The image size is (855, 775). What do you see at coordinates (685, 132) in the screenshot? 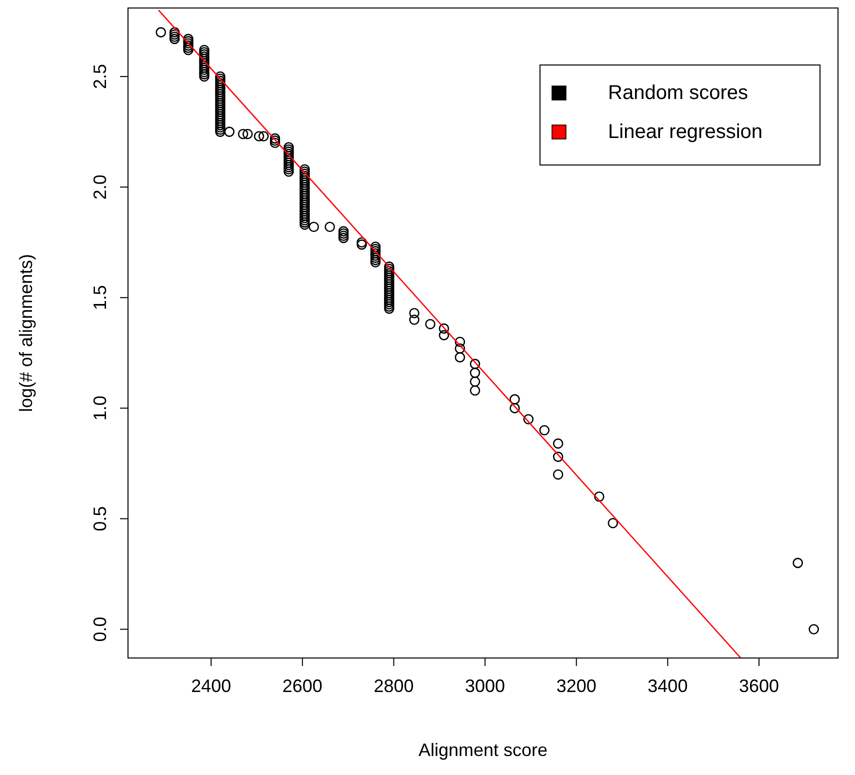
I see `legend-label: Linear regression` at bounding box center [685, 132].